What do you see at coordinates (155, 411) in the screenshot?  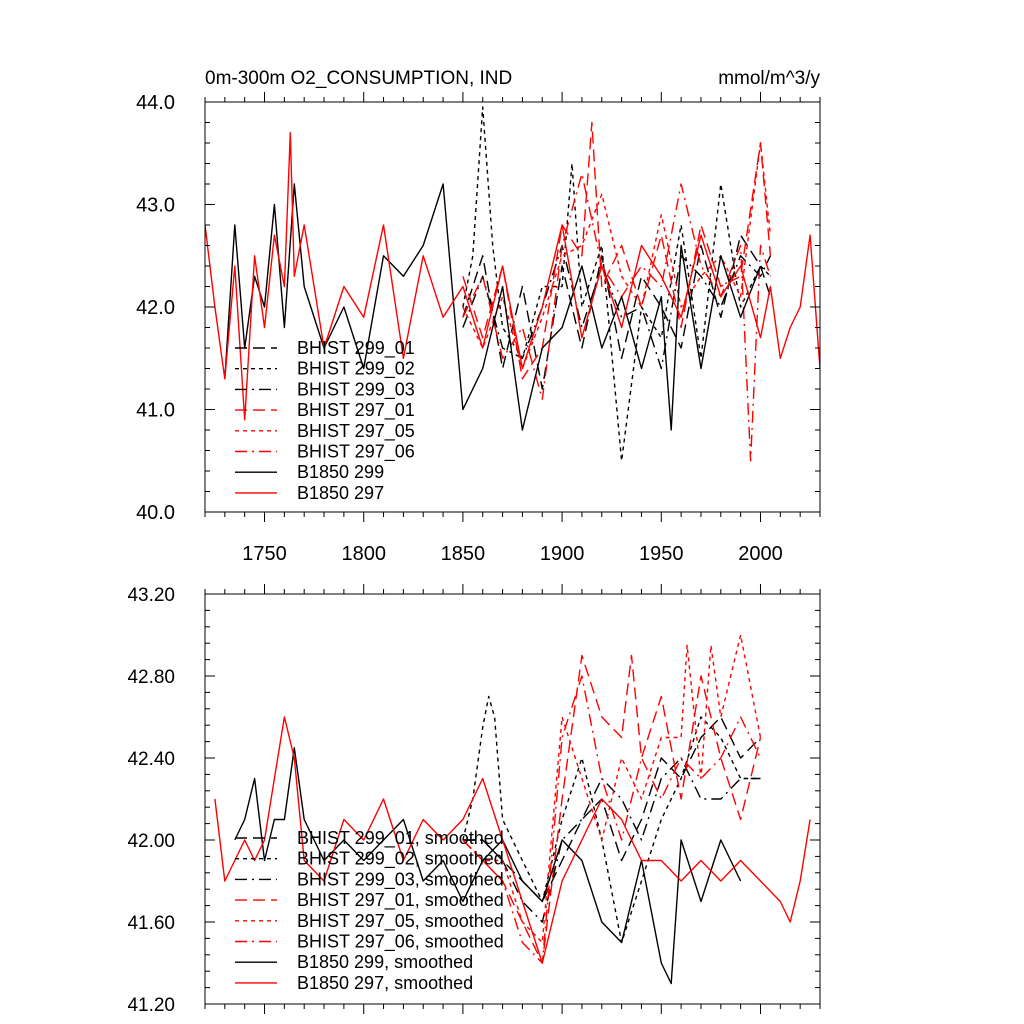 I see `y-tick-label: 41.0` at bounding box center [155, 411].